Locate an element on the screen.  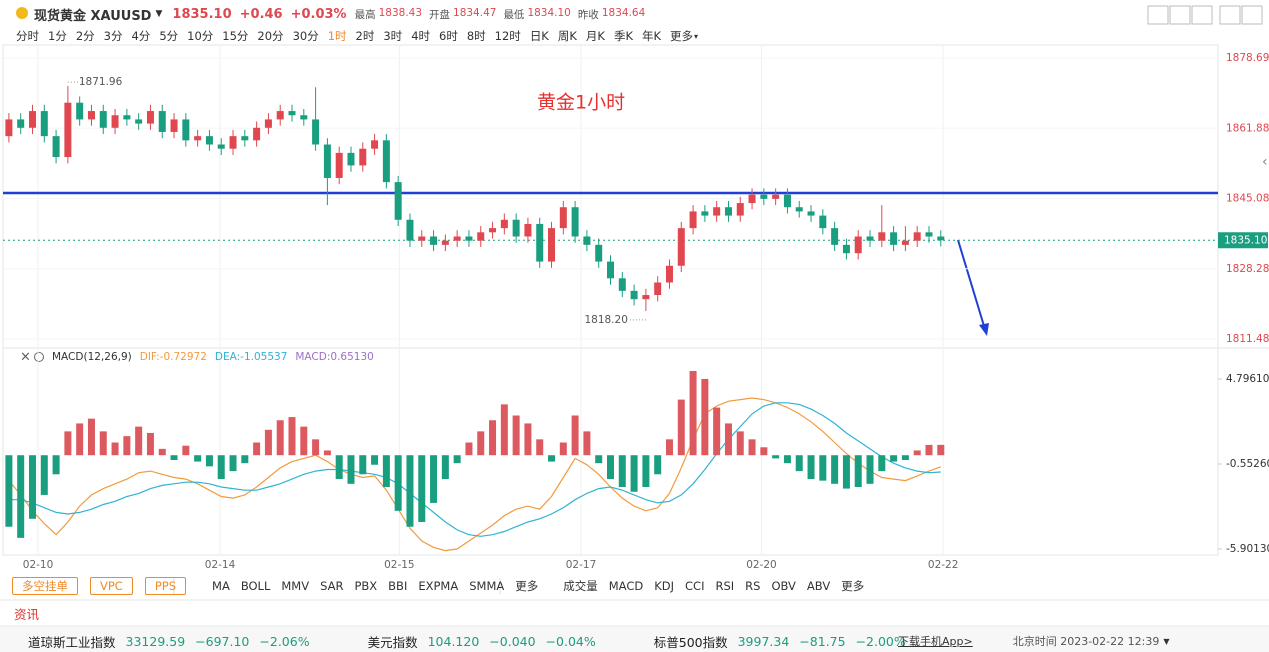
timeframe: 2时 is located at coordinates (365, 36).